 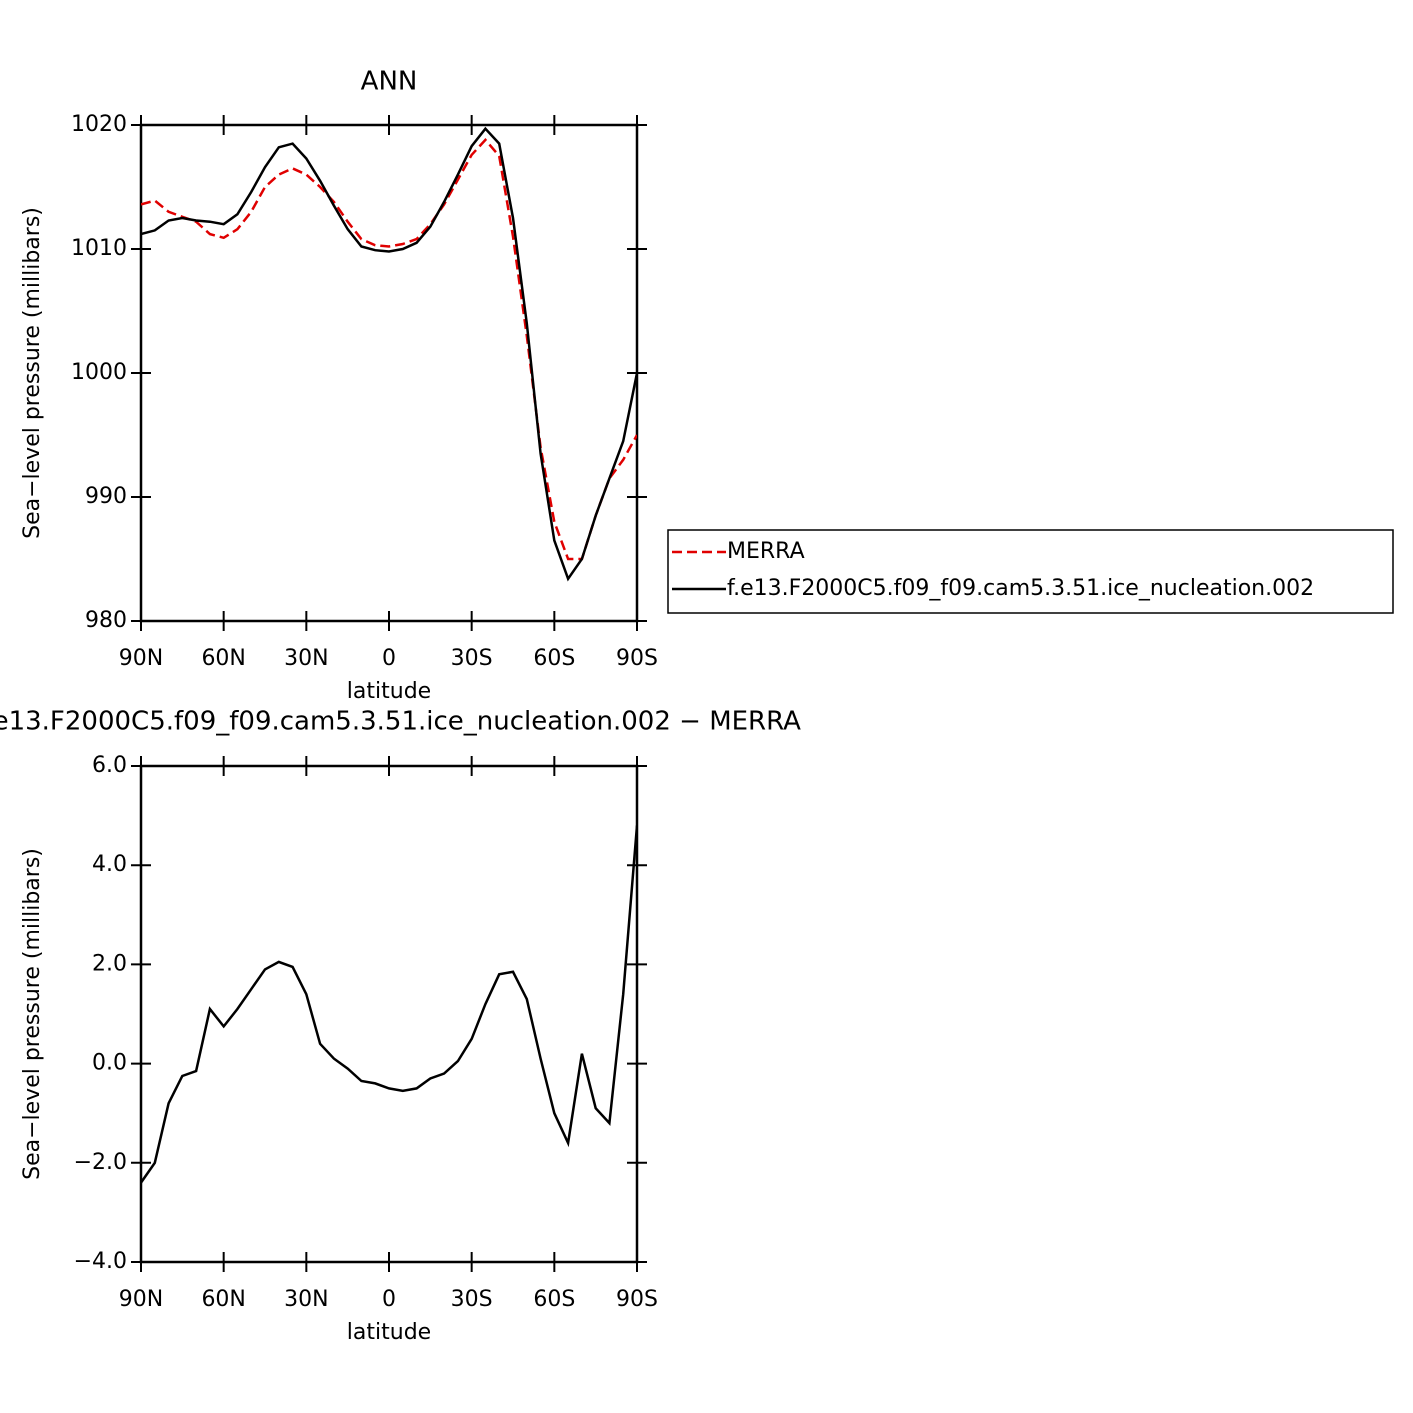 What do you see at coordinates (389, 82) in the screenshot?
I see `chart-title: ANN` at bounding box center [389, 82].